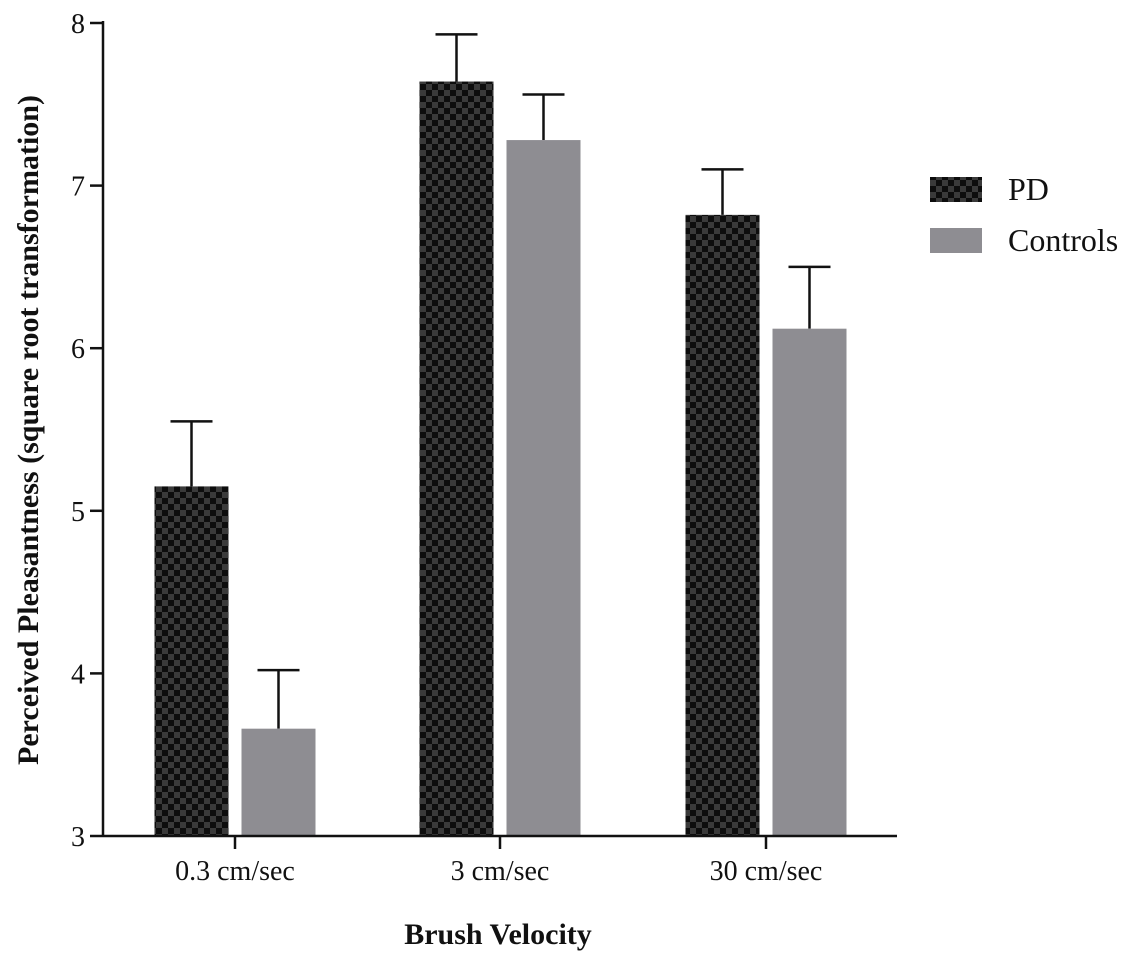 The height and width of the screenshot is (954, 1147). Describe the element at coordinates (78, 349) in the screenshot. I see `y-tick-label: 6` at that location.